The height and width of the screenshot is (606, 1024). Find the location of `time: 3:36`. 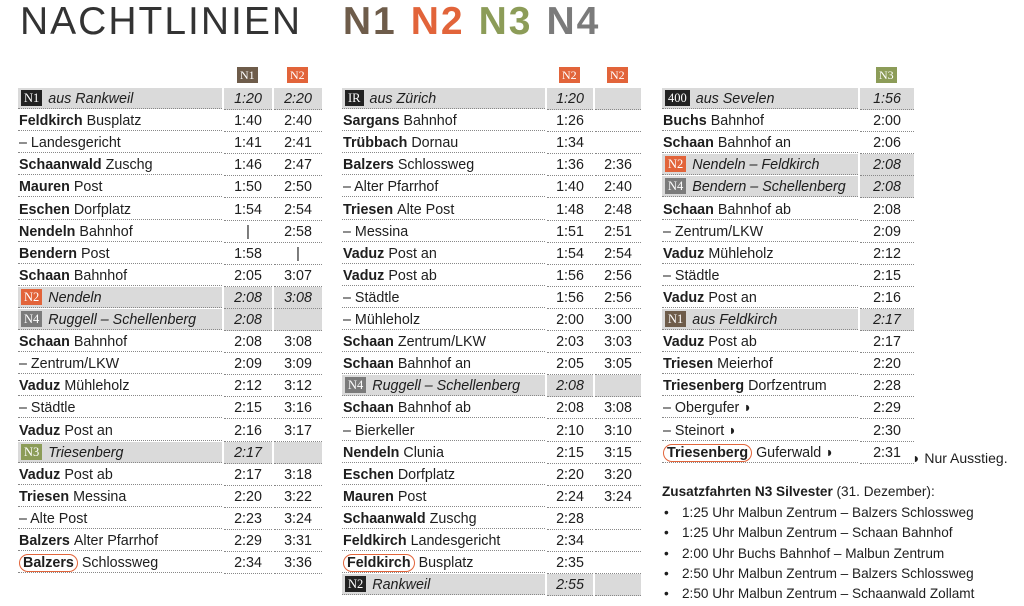

time: 3:36 is located at coordinates (298, 563).